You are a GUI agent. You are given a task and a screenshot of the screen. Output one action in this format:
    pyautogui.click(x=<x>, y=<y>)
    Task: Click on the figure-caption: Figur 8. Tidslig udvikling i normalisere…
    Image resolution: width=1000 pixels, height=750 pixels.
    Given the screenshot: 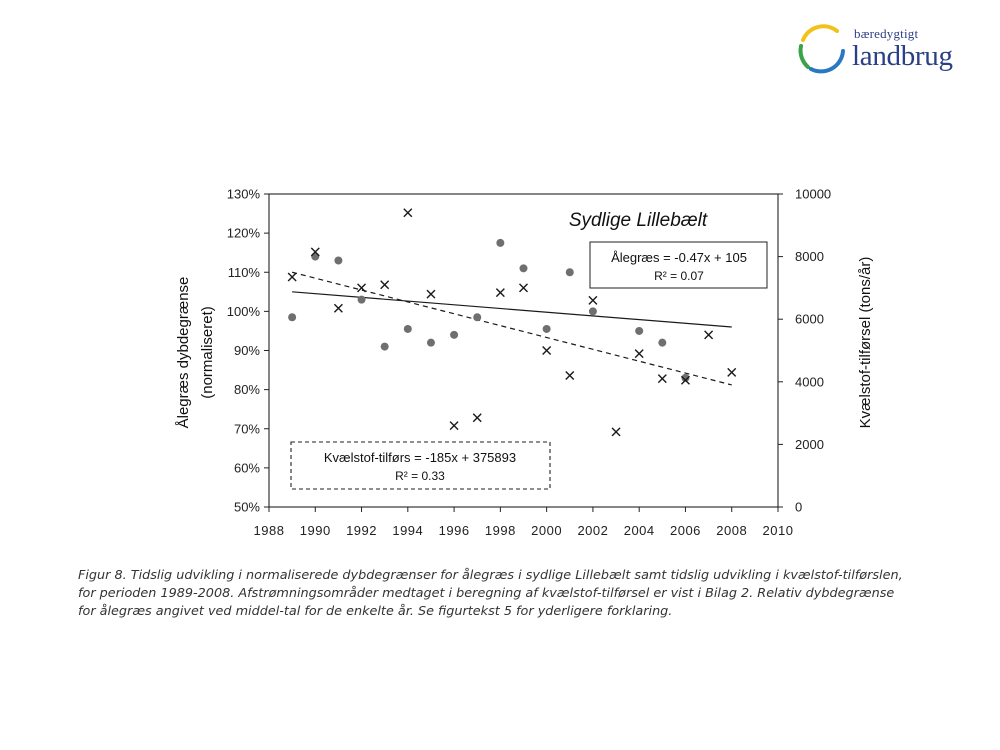 What is the action you would take?
    pyautogui.click(x=490, y=593)
    